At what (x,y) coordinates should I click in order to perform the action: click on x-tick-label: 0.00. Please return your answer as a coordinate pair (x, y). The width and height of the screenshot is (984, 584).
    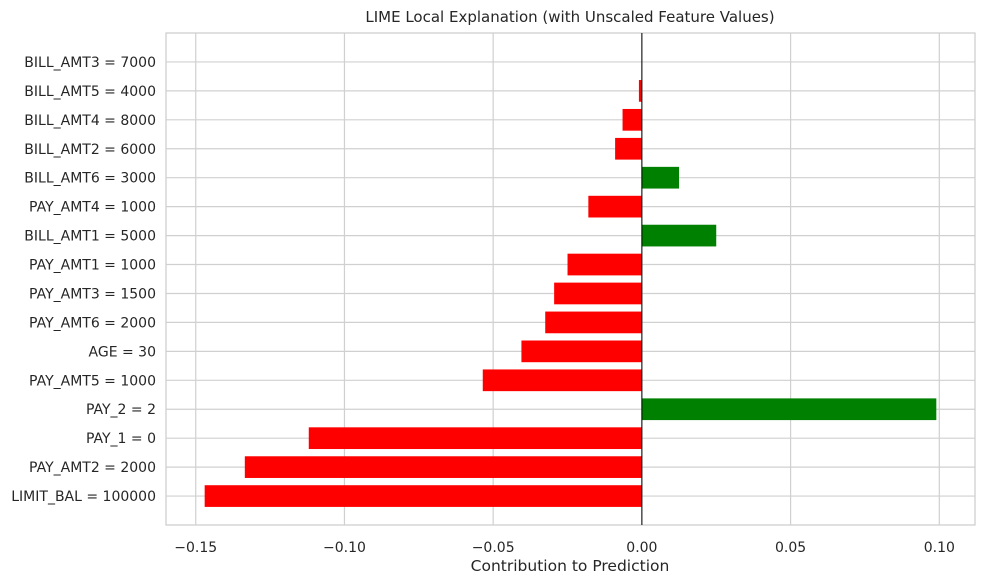
    Looking at the image, I should click on (641, 548).